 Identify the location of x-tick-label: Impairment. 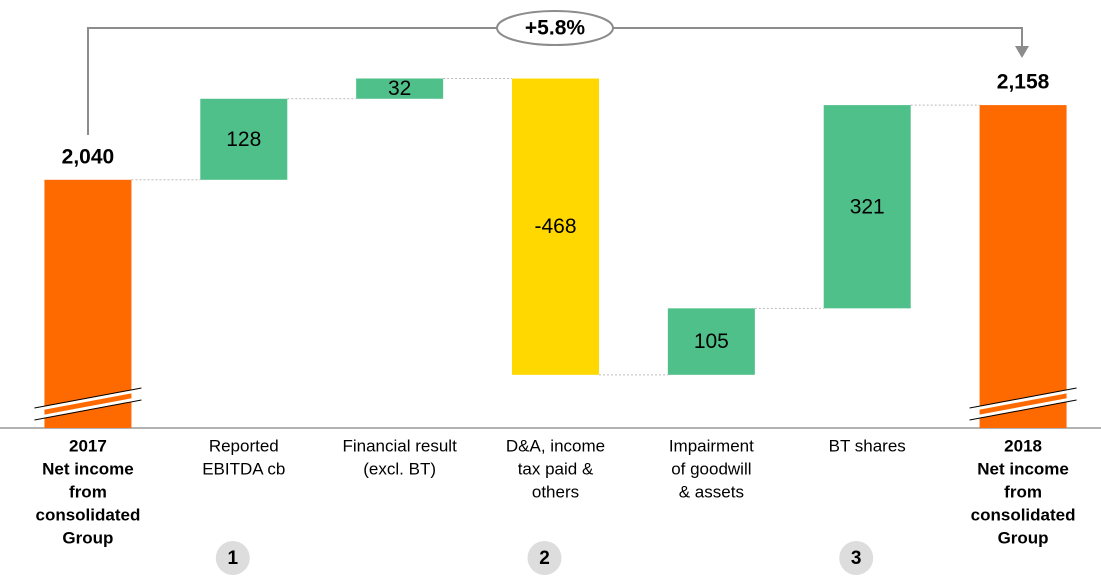
(711, 445).